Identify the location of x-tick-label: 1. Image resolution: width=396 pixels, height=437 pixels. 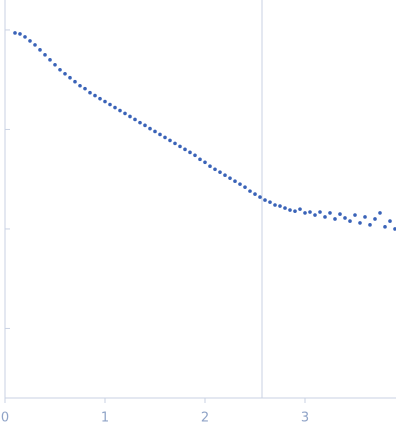
(105, 418).